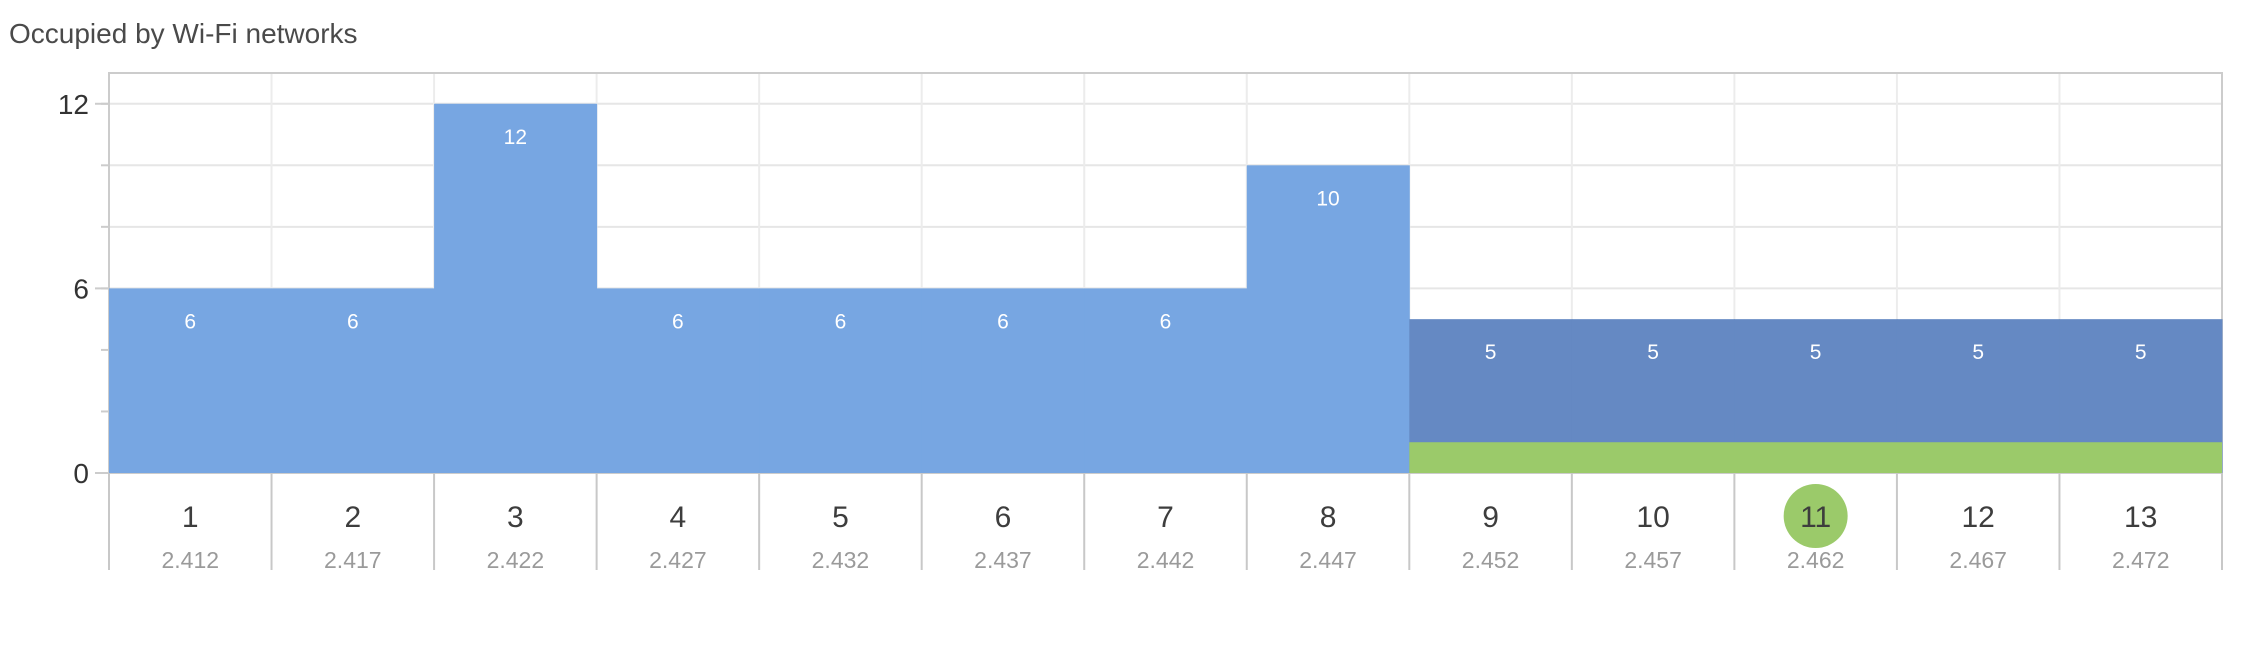  What do you see at coordinates (1327, 198) in the screenshot?
I see `bar-value-label: 10` at bounding box center [1327, 198].